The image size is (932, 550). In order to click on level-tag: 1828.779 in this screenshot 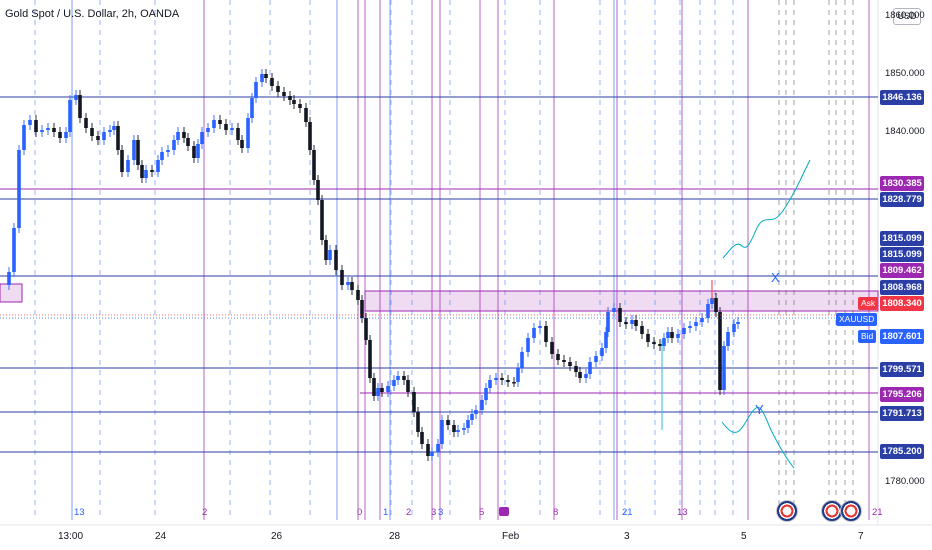, I will do `click(902, 199)`.